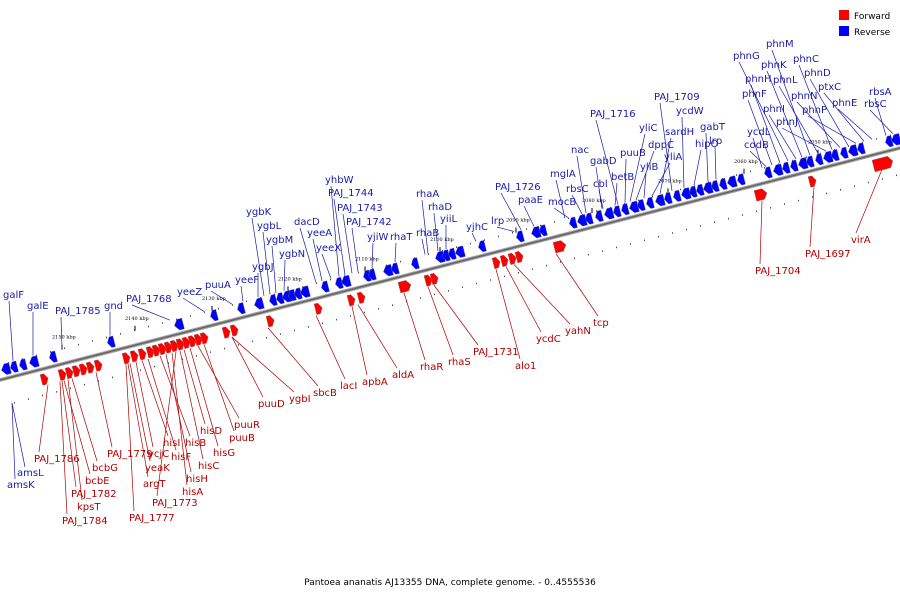  Describe the element at coordinates (149, 299) in the screenshot. I see `reverse-gene-label: PAJ_1768` at that location.